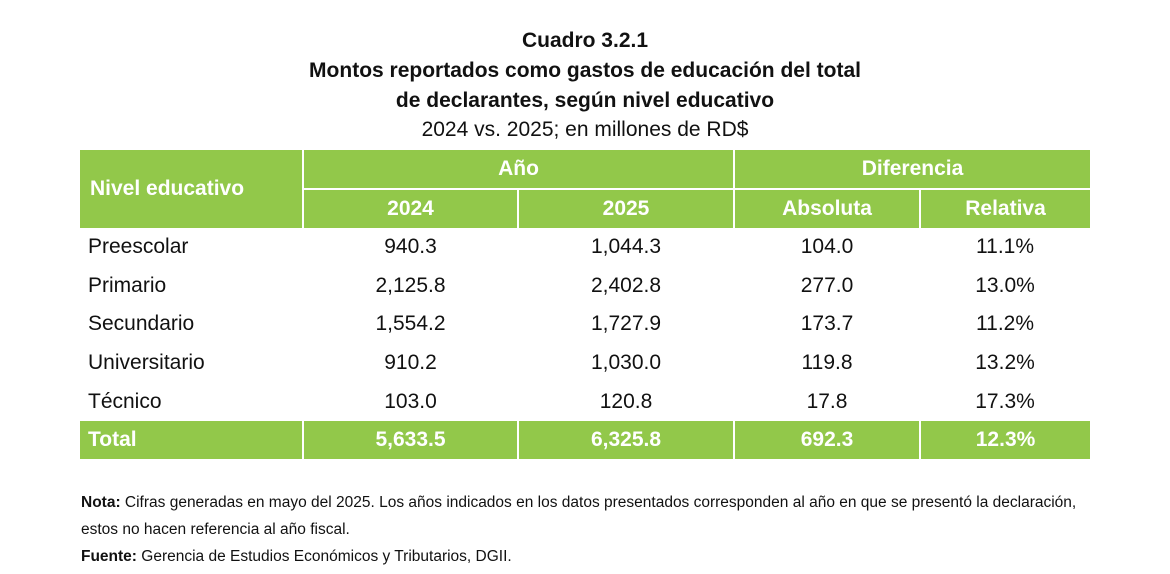  Describe the element at coordinates (191, 439) in the screenshot. I see `total-name: Total` at that location.